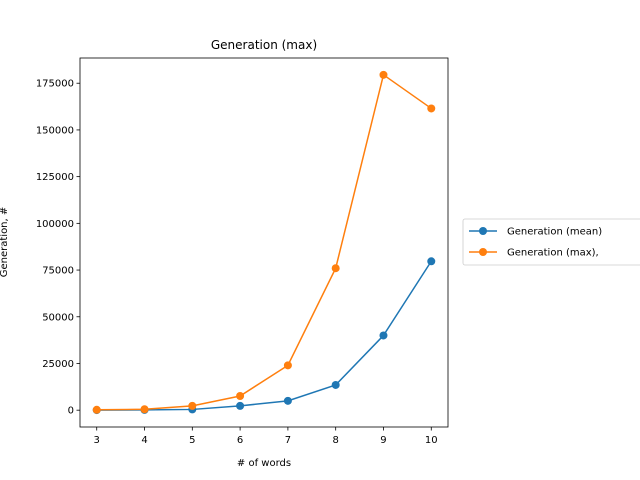  I want to click on legend-label: Generation (mean), so click(554, 232).